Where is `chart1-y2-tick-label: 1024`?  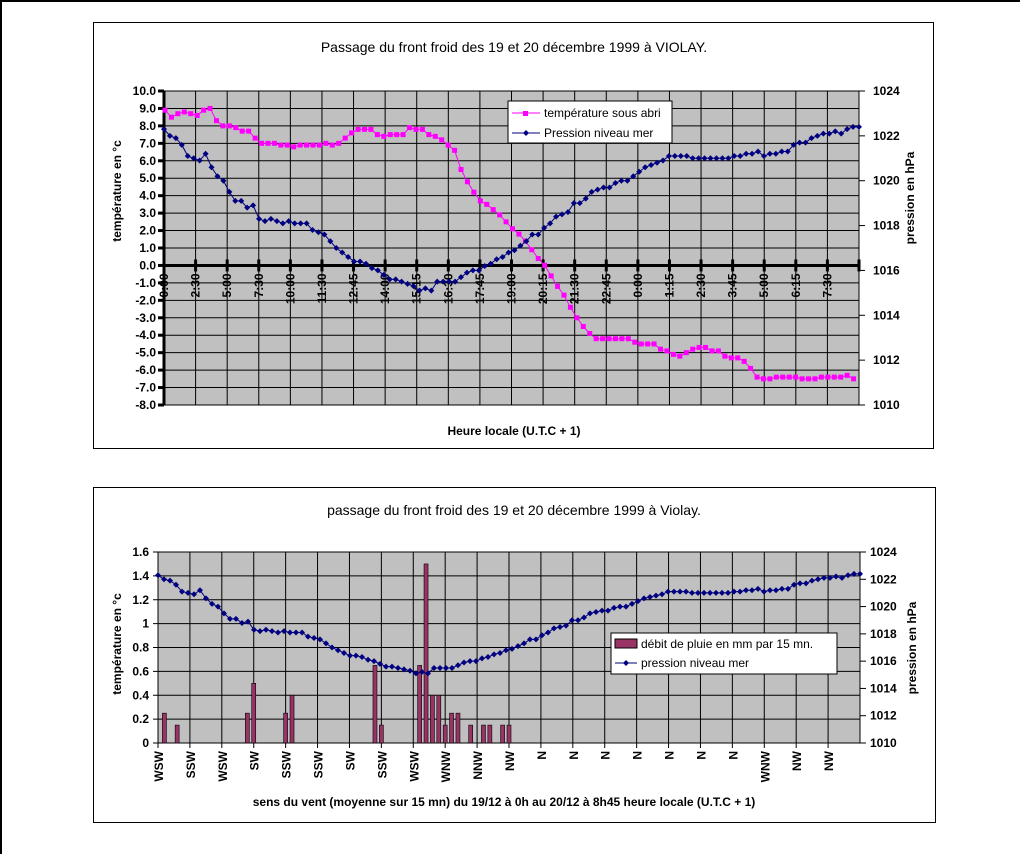
chart1-y2-tick-label: 1024 is located at coordinates (886, 91).